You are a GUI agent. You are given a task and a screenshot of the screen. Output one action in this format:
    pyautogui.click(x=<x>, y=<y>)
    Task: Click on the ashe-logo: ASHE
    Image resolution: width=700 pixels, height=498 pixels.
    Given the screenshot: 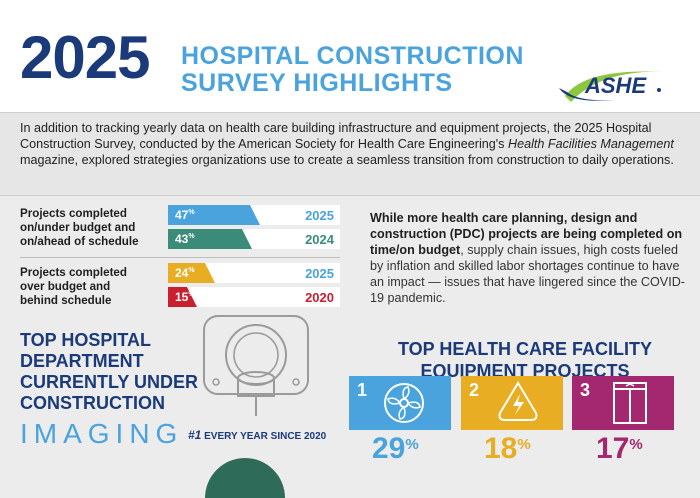 What is the action you would take?
    pyautogui.click(x=617, y=83)
    